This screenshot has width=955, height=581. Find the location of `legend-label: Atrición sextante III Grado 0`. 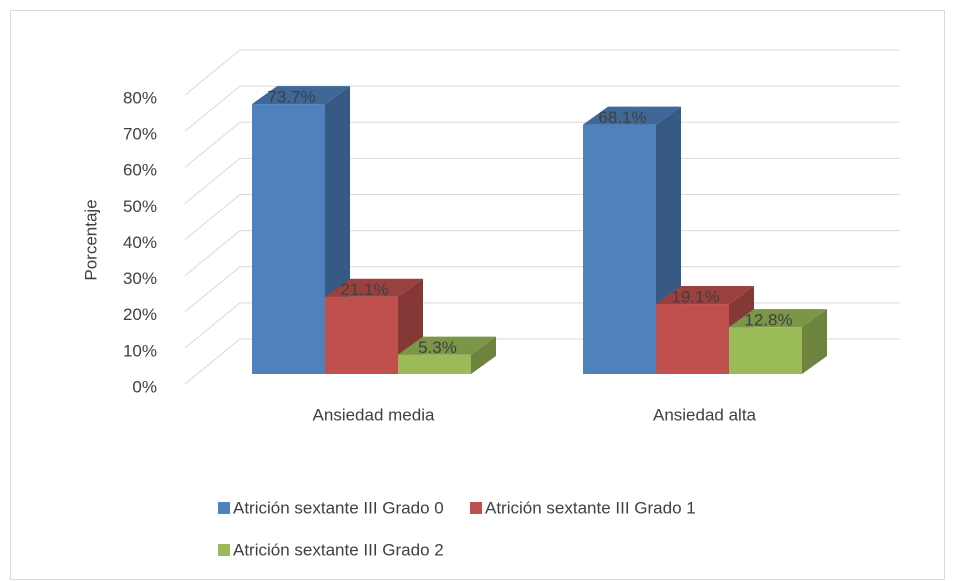

legend-label: Atrición sextante III Grado 0 is located at coordinates (338, 507).